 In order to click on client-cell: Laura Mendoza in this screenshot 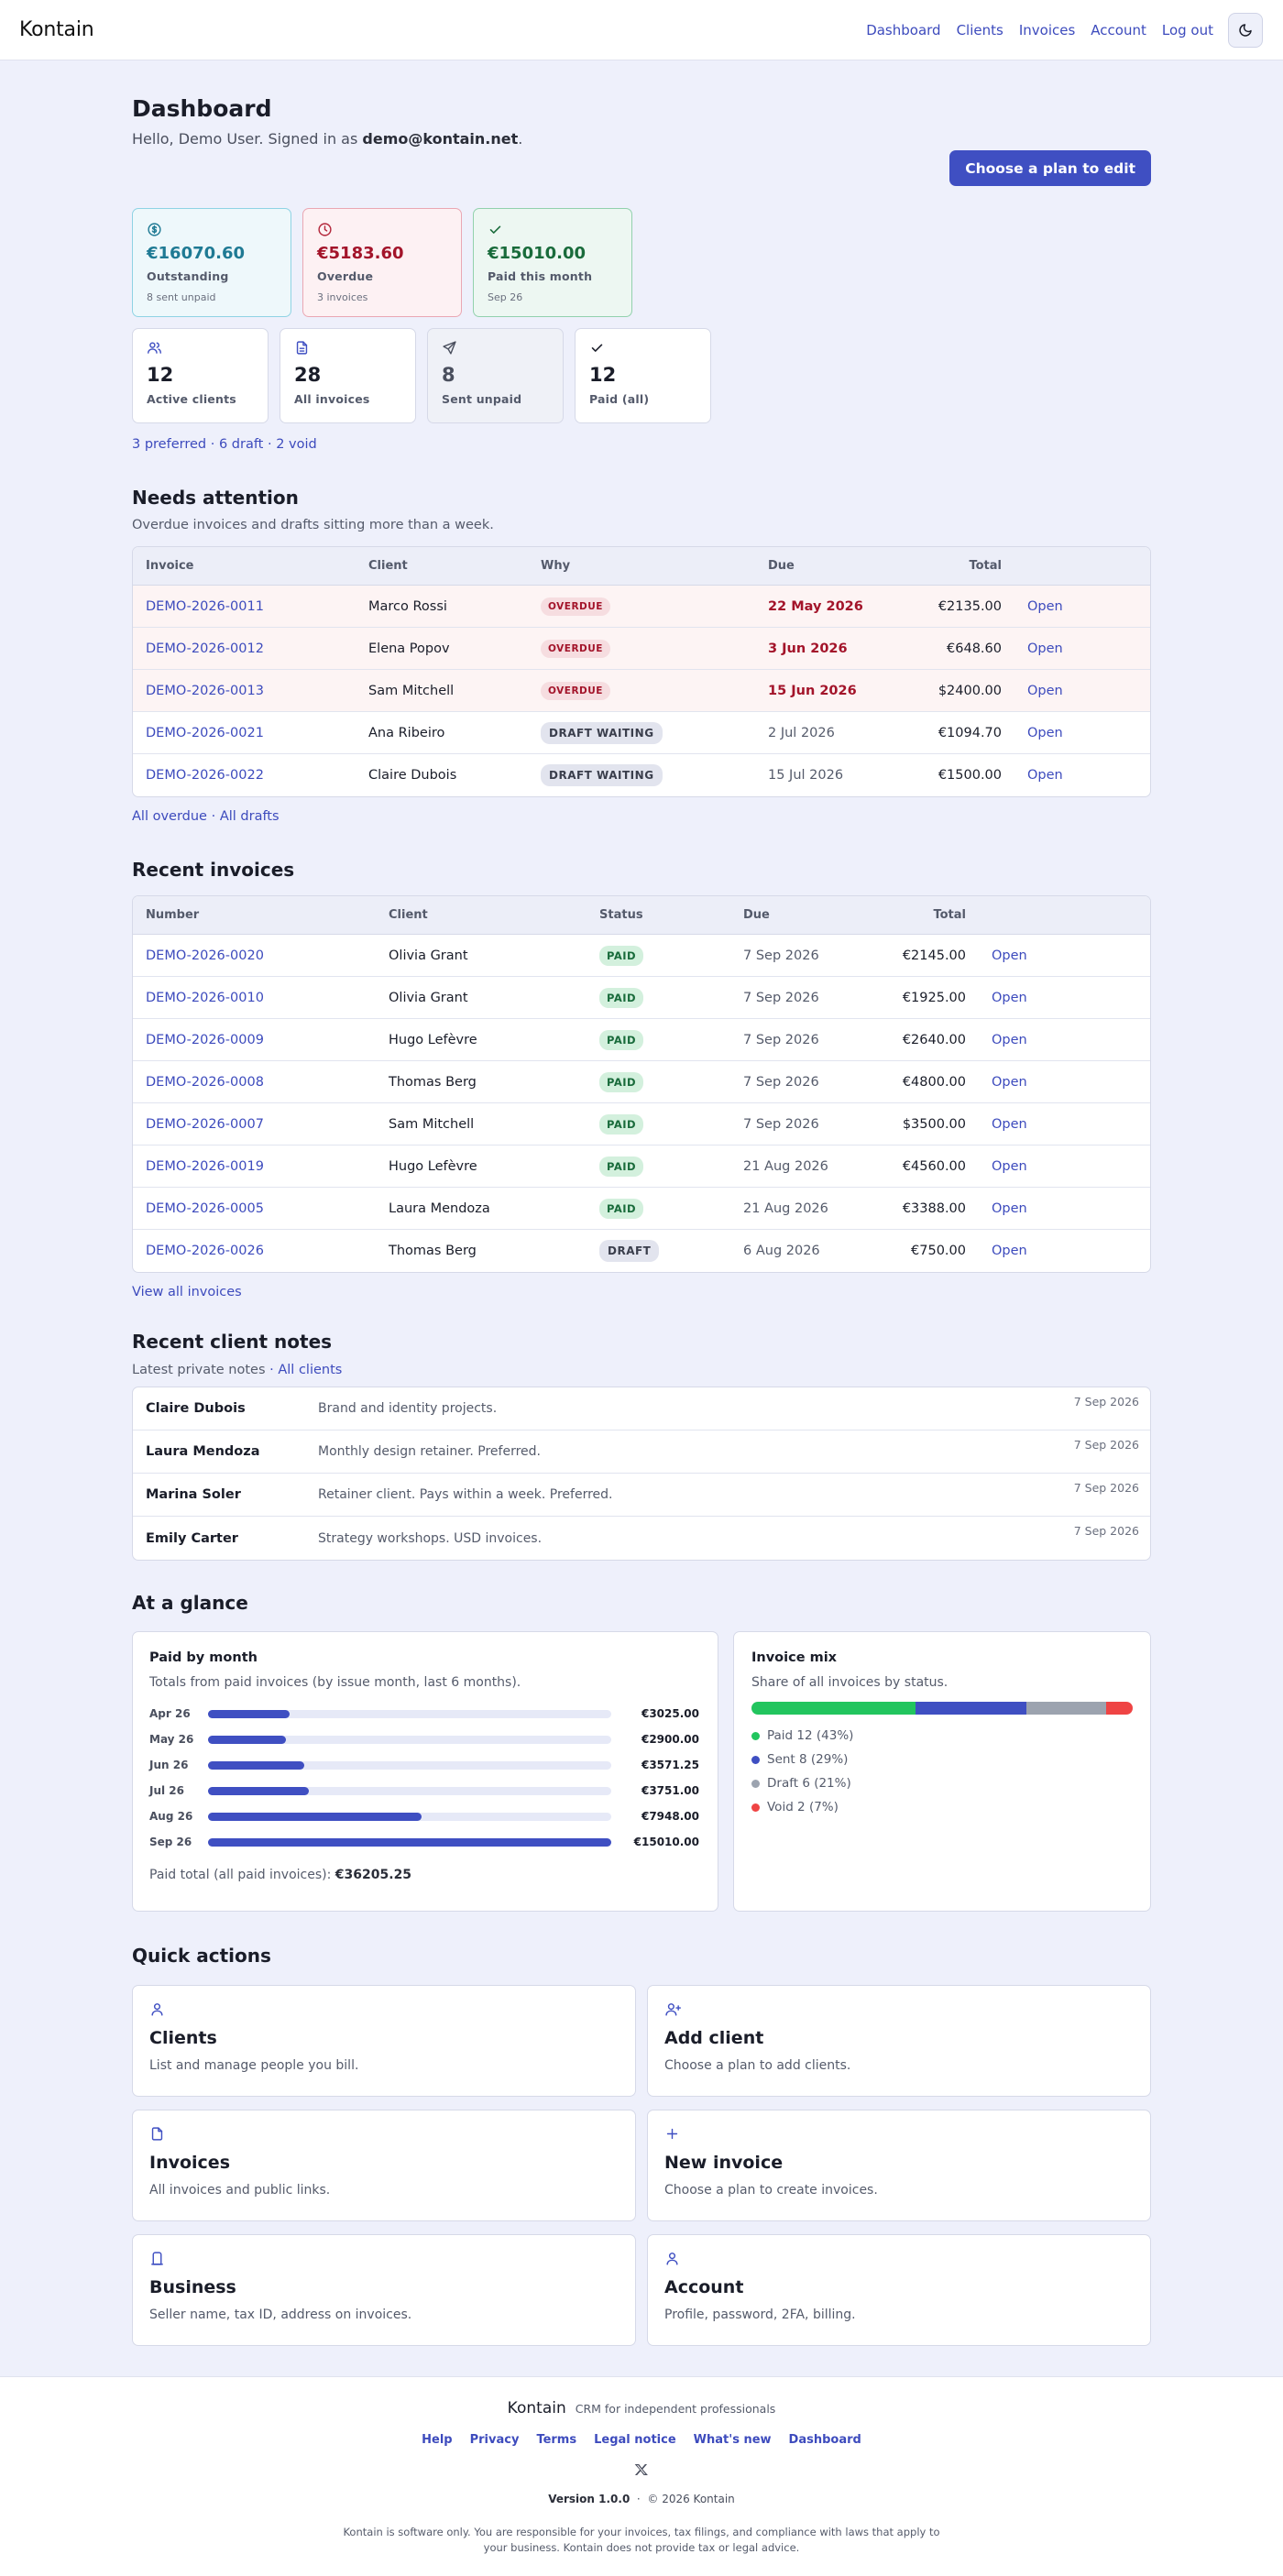, I will do `click(481, 1209)`.